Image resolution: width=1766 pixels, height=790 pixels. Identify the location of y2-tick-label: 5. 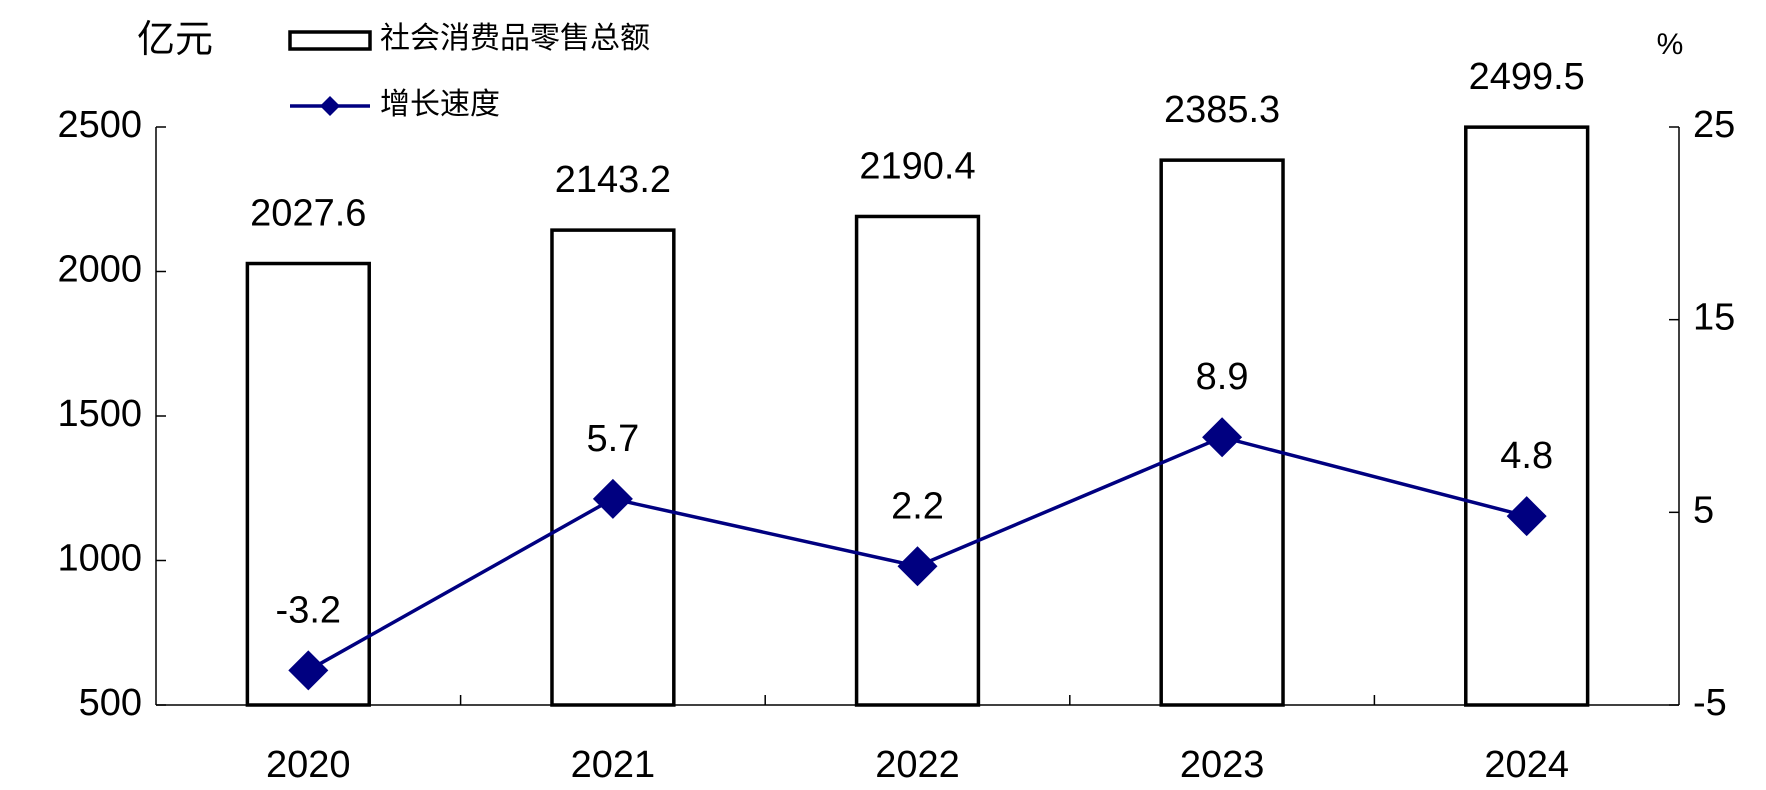
(1703, 510).